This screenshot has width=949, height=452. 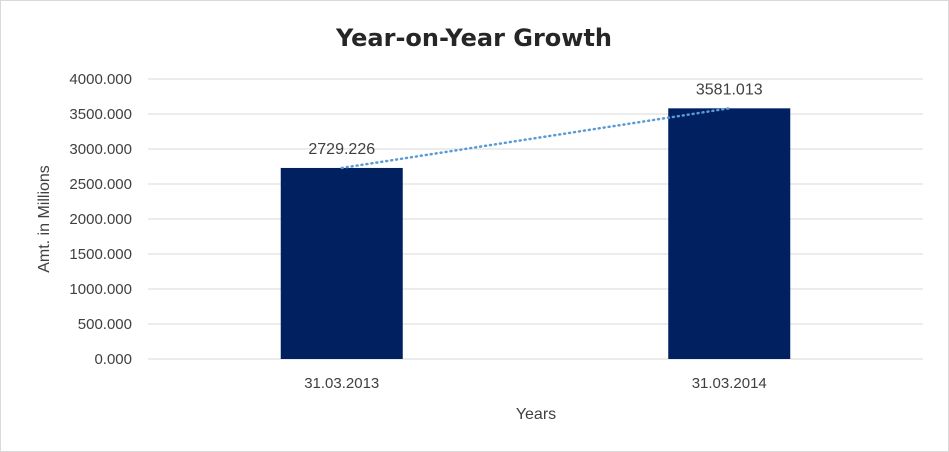 I want to click on chart-title: Year-on-Year Growth, so click(x=473, y=38).